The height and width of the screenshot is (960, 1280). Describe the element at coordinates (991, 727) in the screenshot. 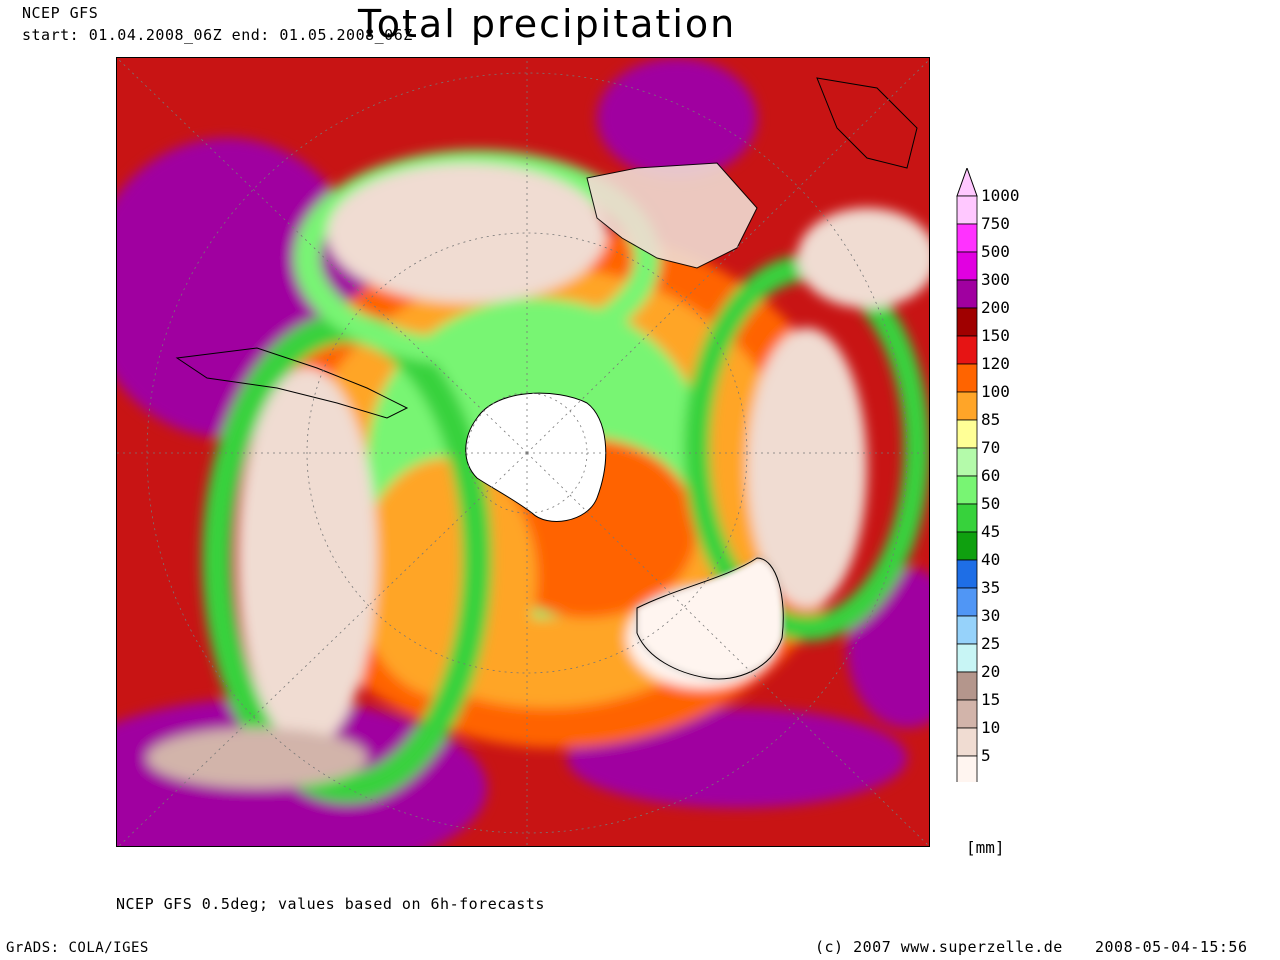

I see `colorbar-label: 10` at that location.